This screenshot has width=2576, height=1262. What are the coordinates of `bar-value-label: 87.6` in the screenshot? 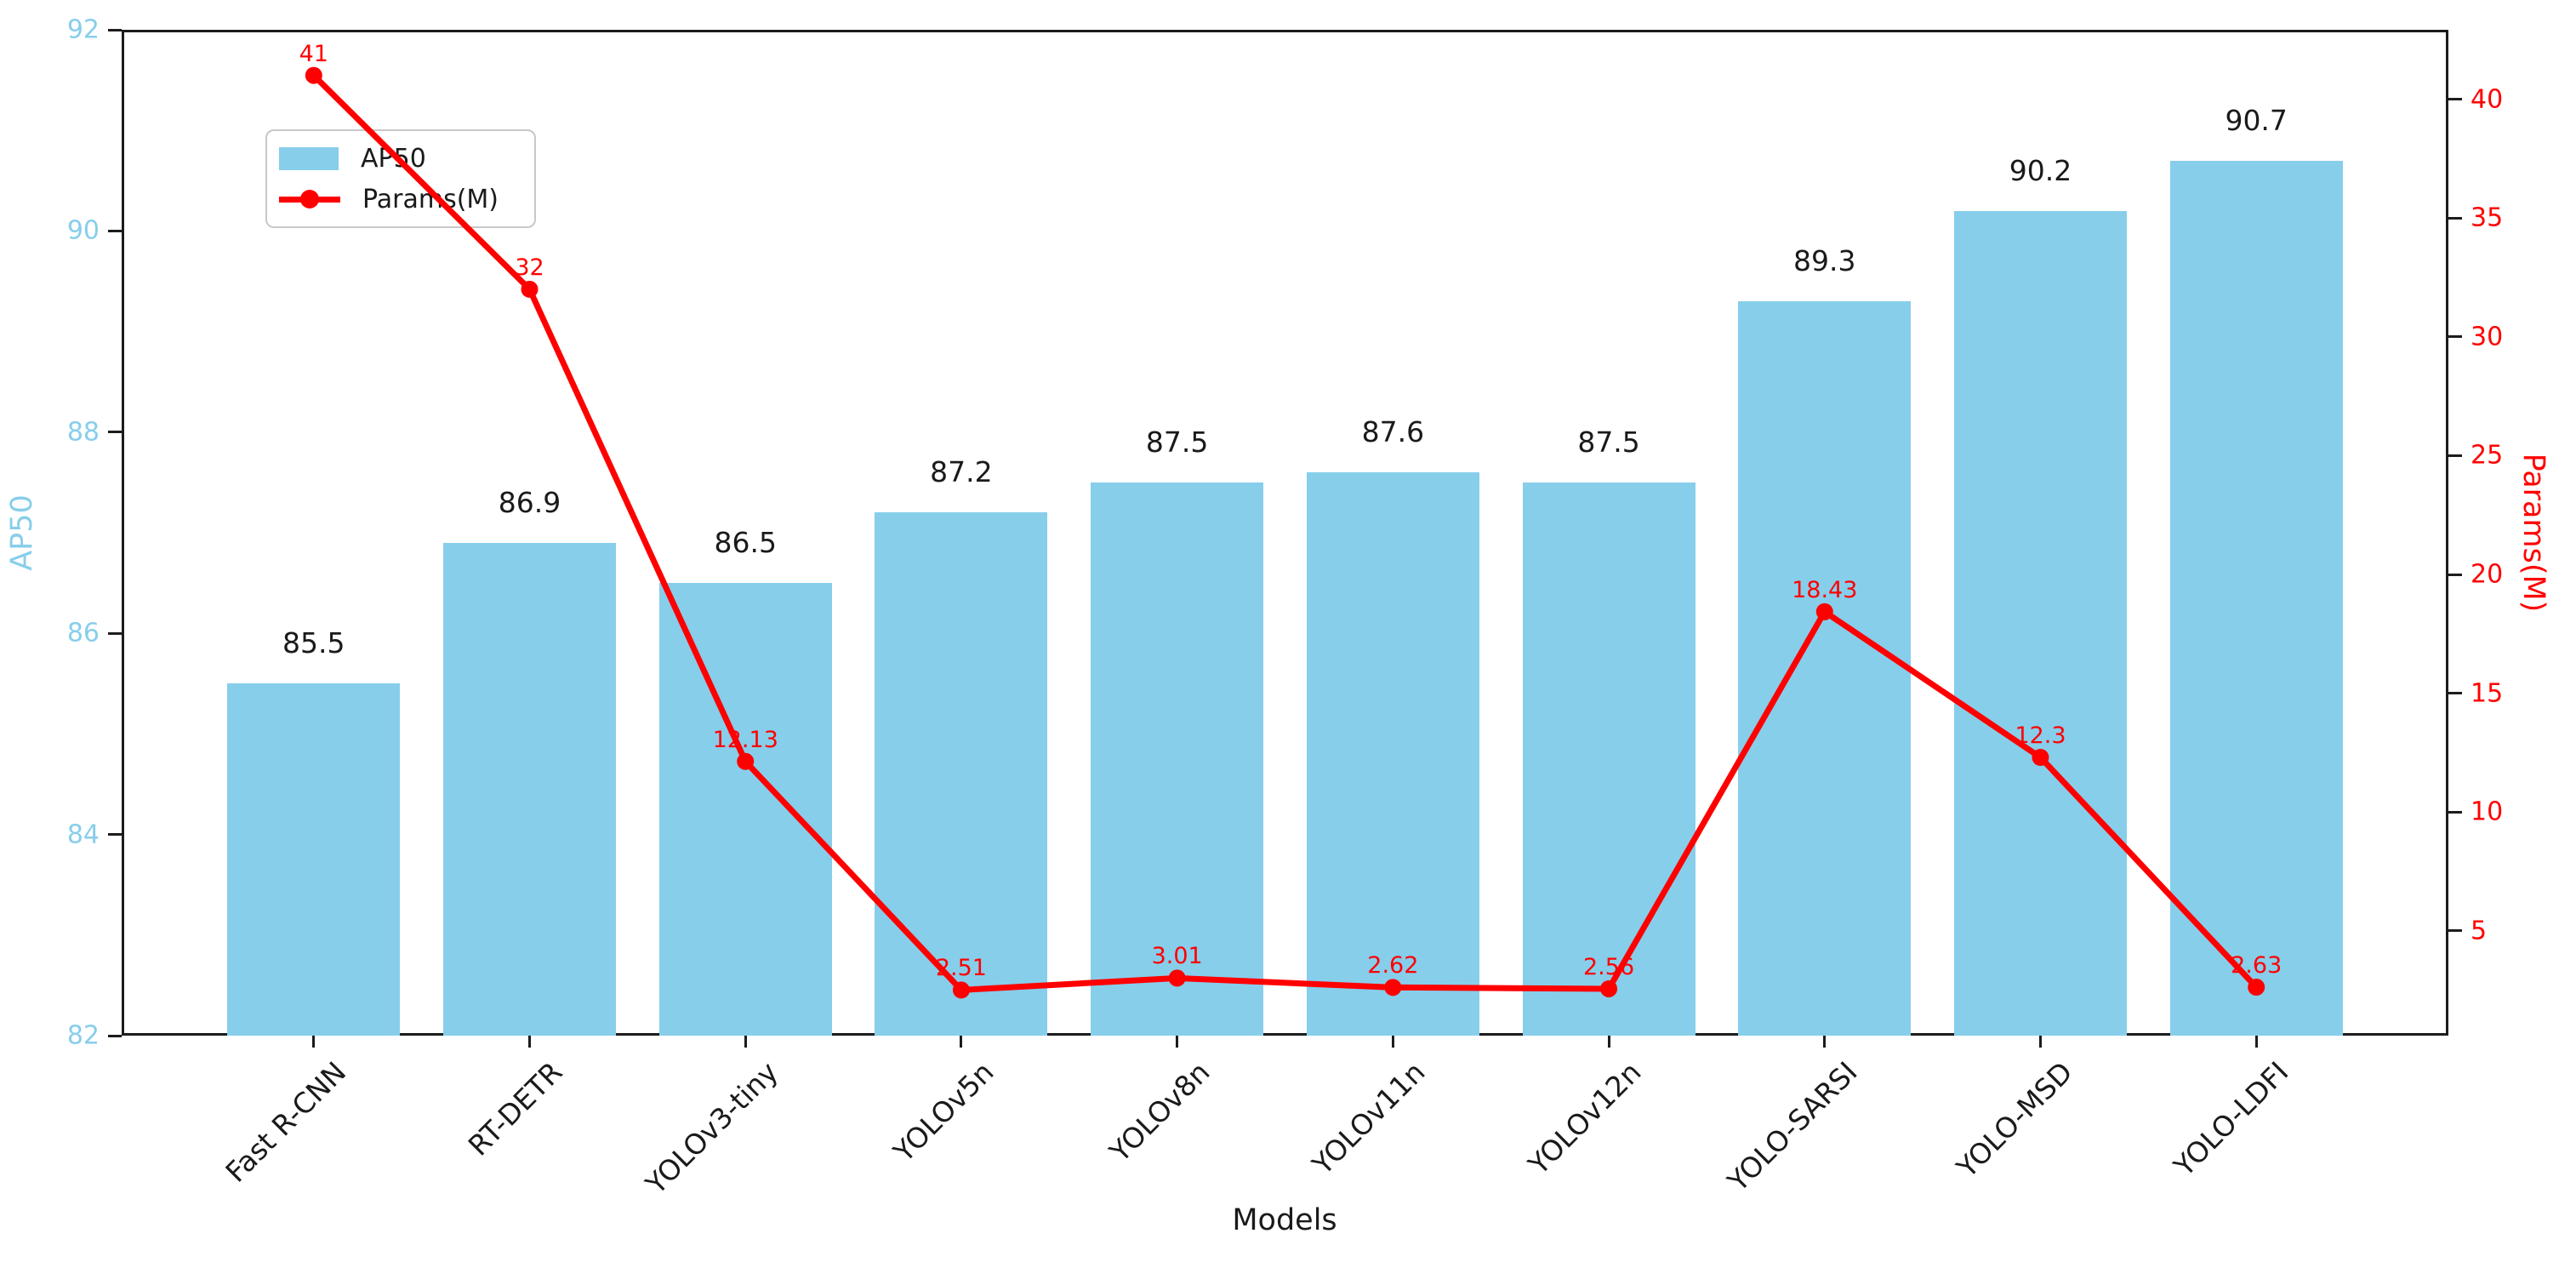 It's located at (1393, 432).